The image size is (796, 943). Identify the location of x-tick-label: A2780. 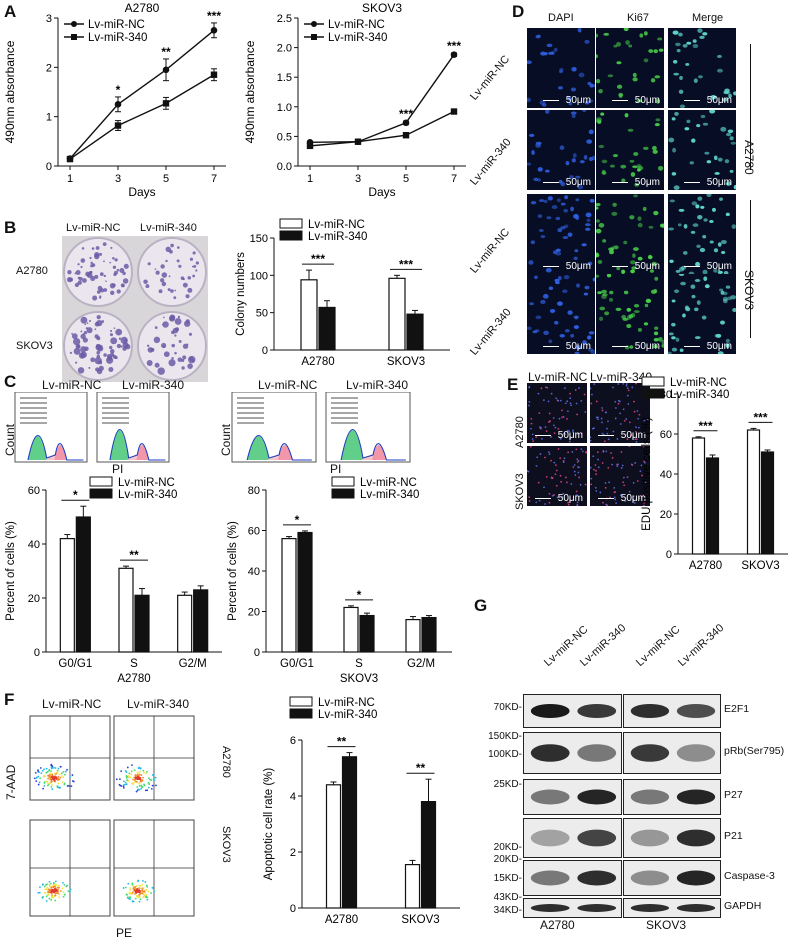
(341, 920).